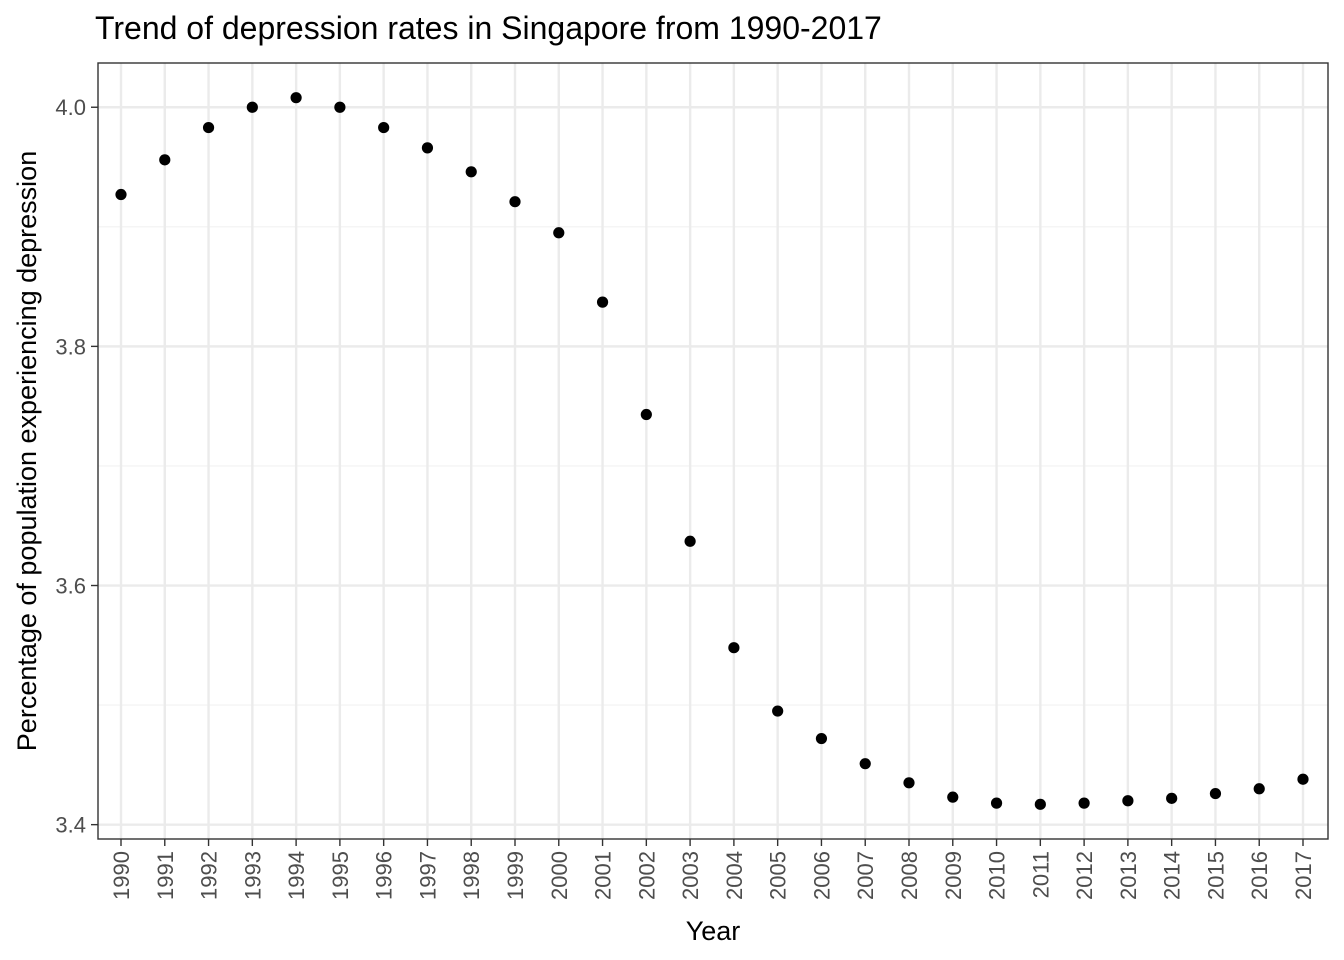 The width and height of the screenshot is (1344, 960). Describe the element at coordinates (690, 875) in the screenshot. I see `x-tick-label: 2003` at that location.